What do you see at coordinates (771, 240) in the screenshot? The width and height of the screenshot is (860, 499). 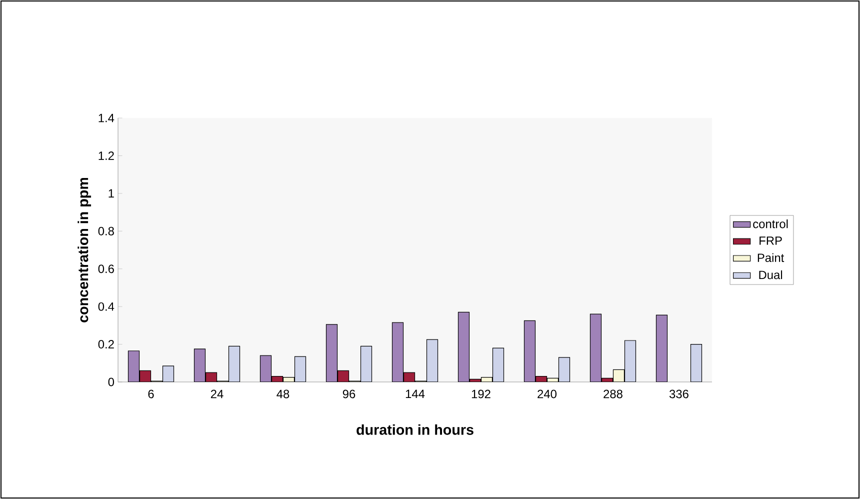 I see `legend-label: FRP` at bounding box center [771, 240].